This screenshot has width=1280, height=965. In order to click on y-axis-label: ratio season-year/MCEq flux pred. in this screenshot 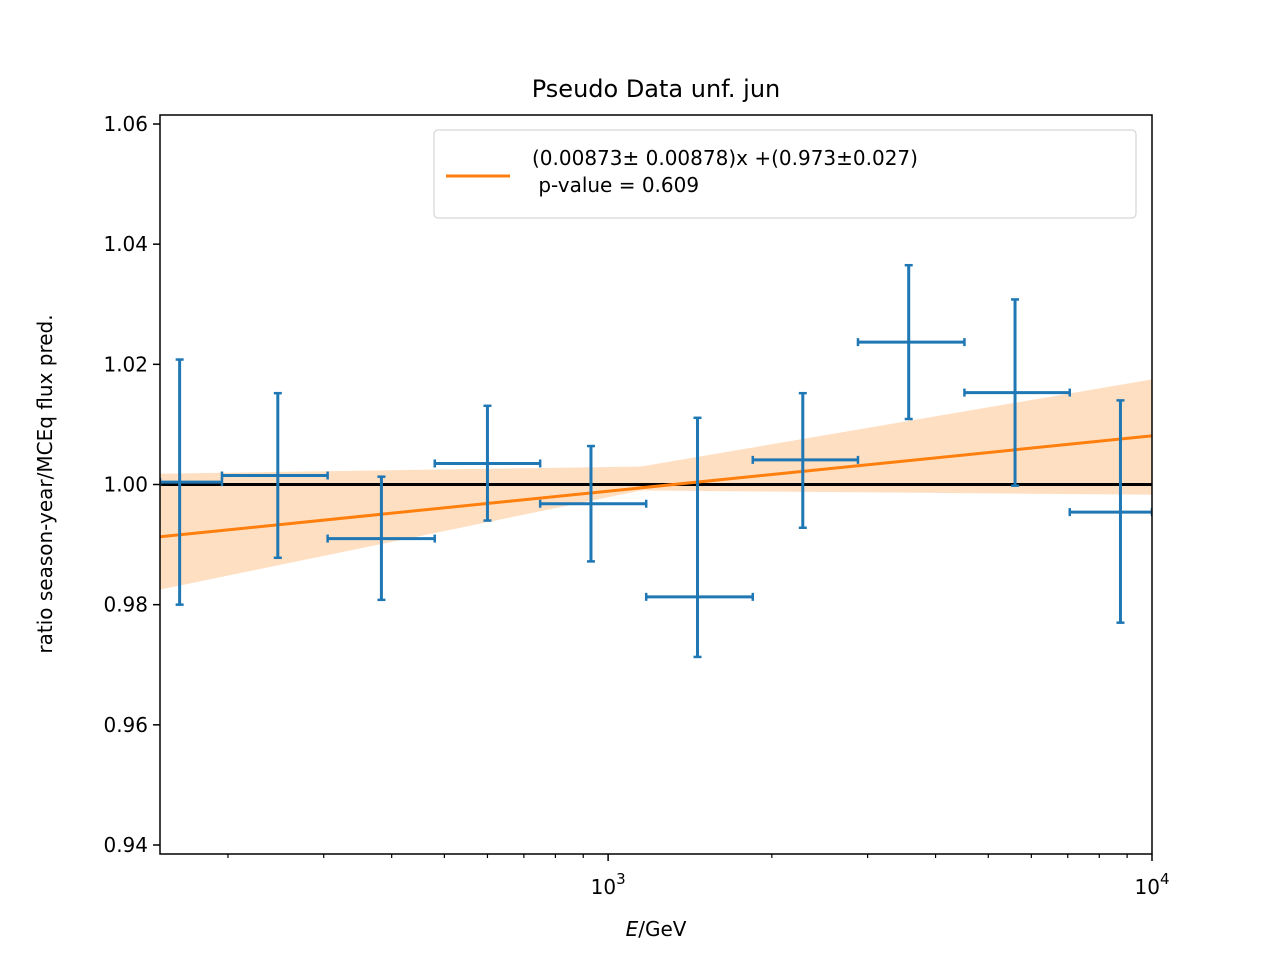, I will do `click(45, 483)`.